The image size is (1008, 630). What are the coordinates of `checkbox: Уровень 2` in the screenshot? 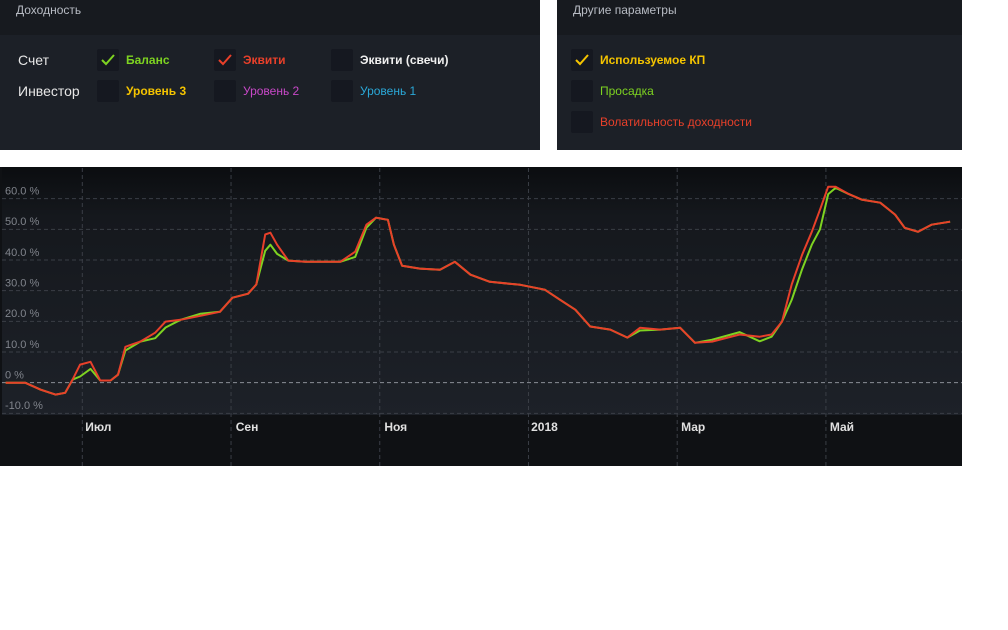 It's located at (256, 91).